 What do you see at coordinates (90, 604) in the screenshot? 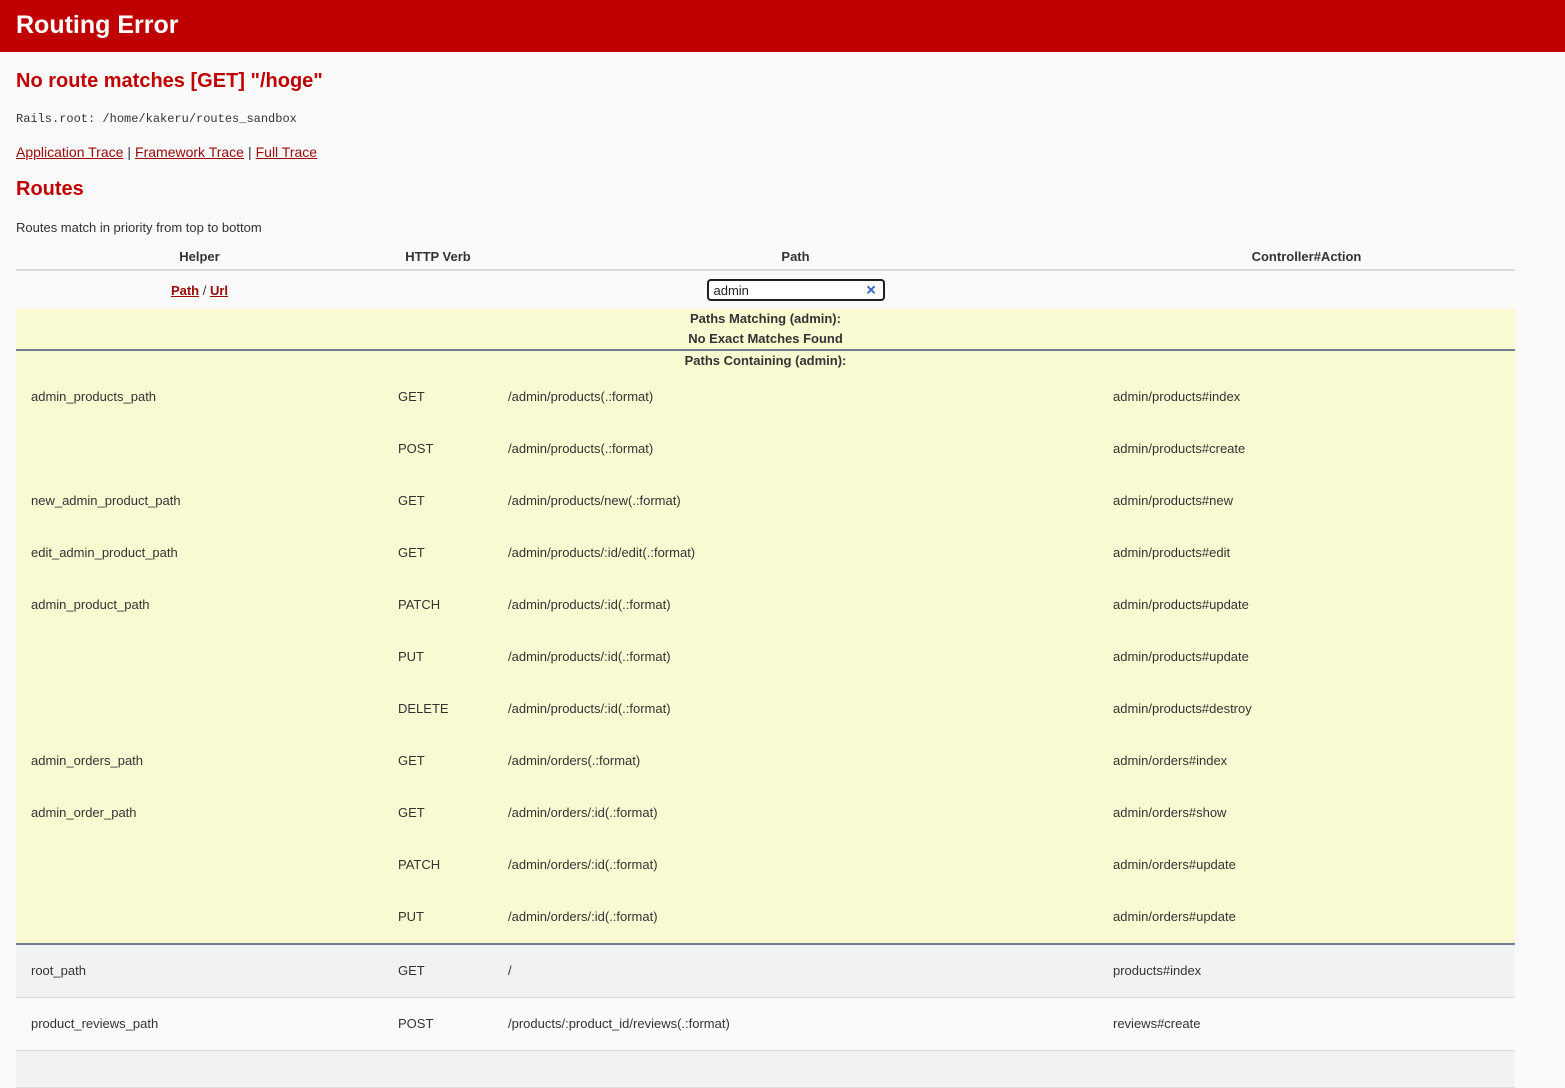
I see `helper-cell: admin_product_path` at bounding box center [90, 604].